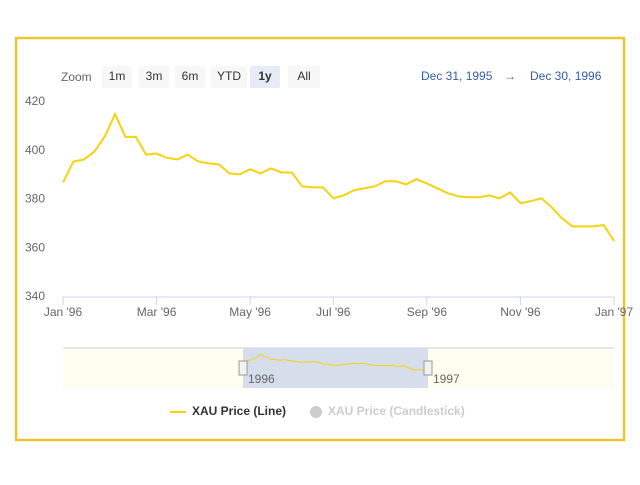  I want to click on navigator-selection, so click(335, 368).